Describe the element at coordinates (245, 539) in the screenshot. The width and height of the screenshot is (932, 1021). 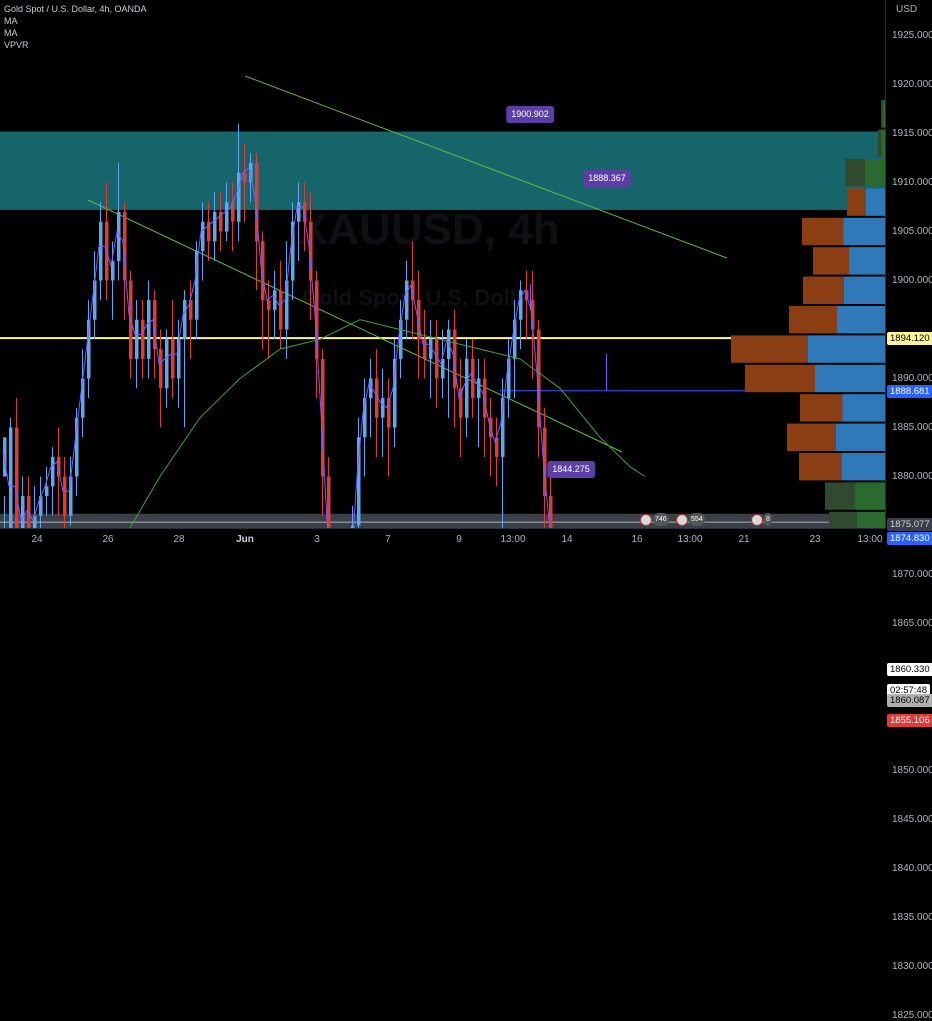
I see `time-tick: Jun` at that location.